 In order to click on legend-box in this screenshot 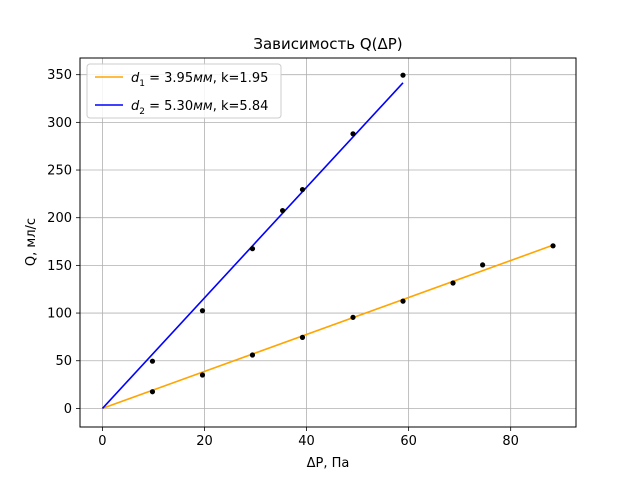, I will do `click(184, 91)`.